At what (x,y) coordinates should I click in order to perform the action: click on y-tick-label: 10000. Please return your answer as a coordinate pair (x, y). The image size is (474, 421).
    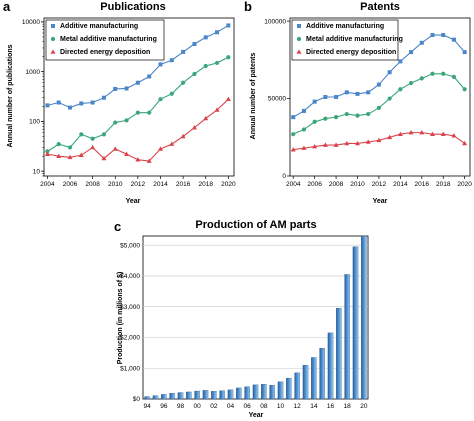
    Looking at the image, I should click on (31, 22).